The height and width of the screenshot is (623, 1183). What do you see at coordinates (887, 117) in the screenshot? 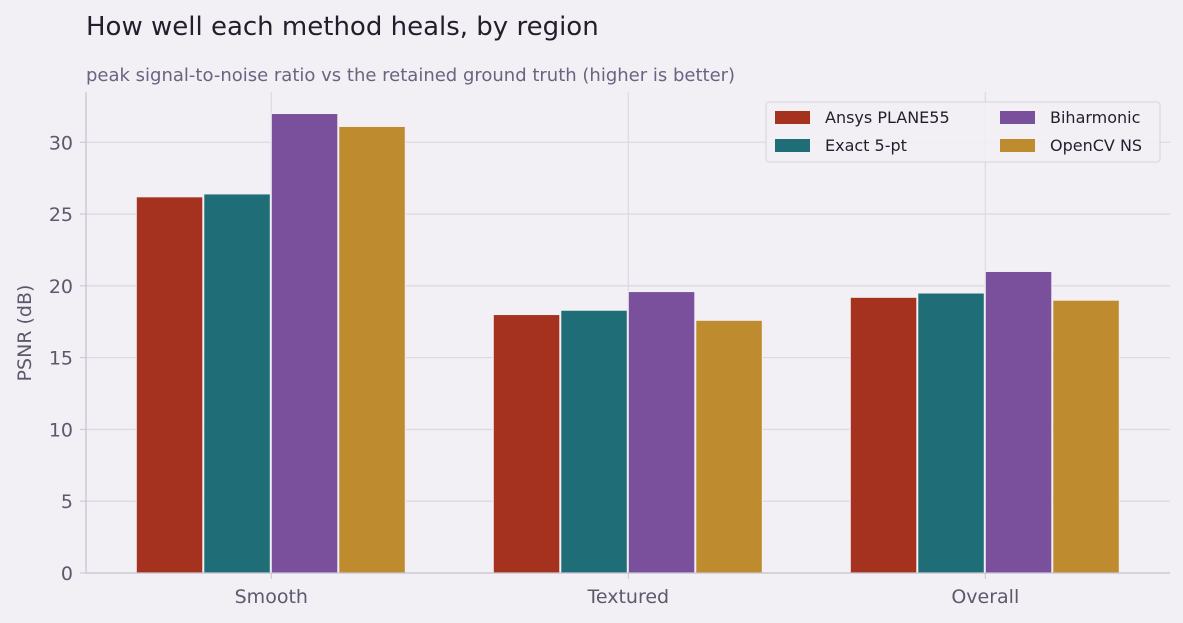
I see `legend-label: Ansys PLANE55` at bounding box center [887, 117].